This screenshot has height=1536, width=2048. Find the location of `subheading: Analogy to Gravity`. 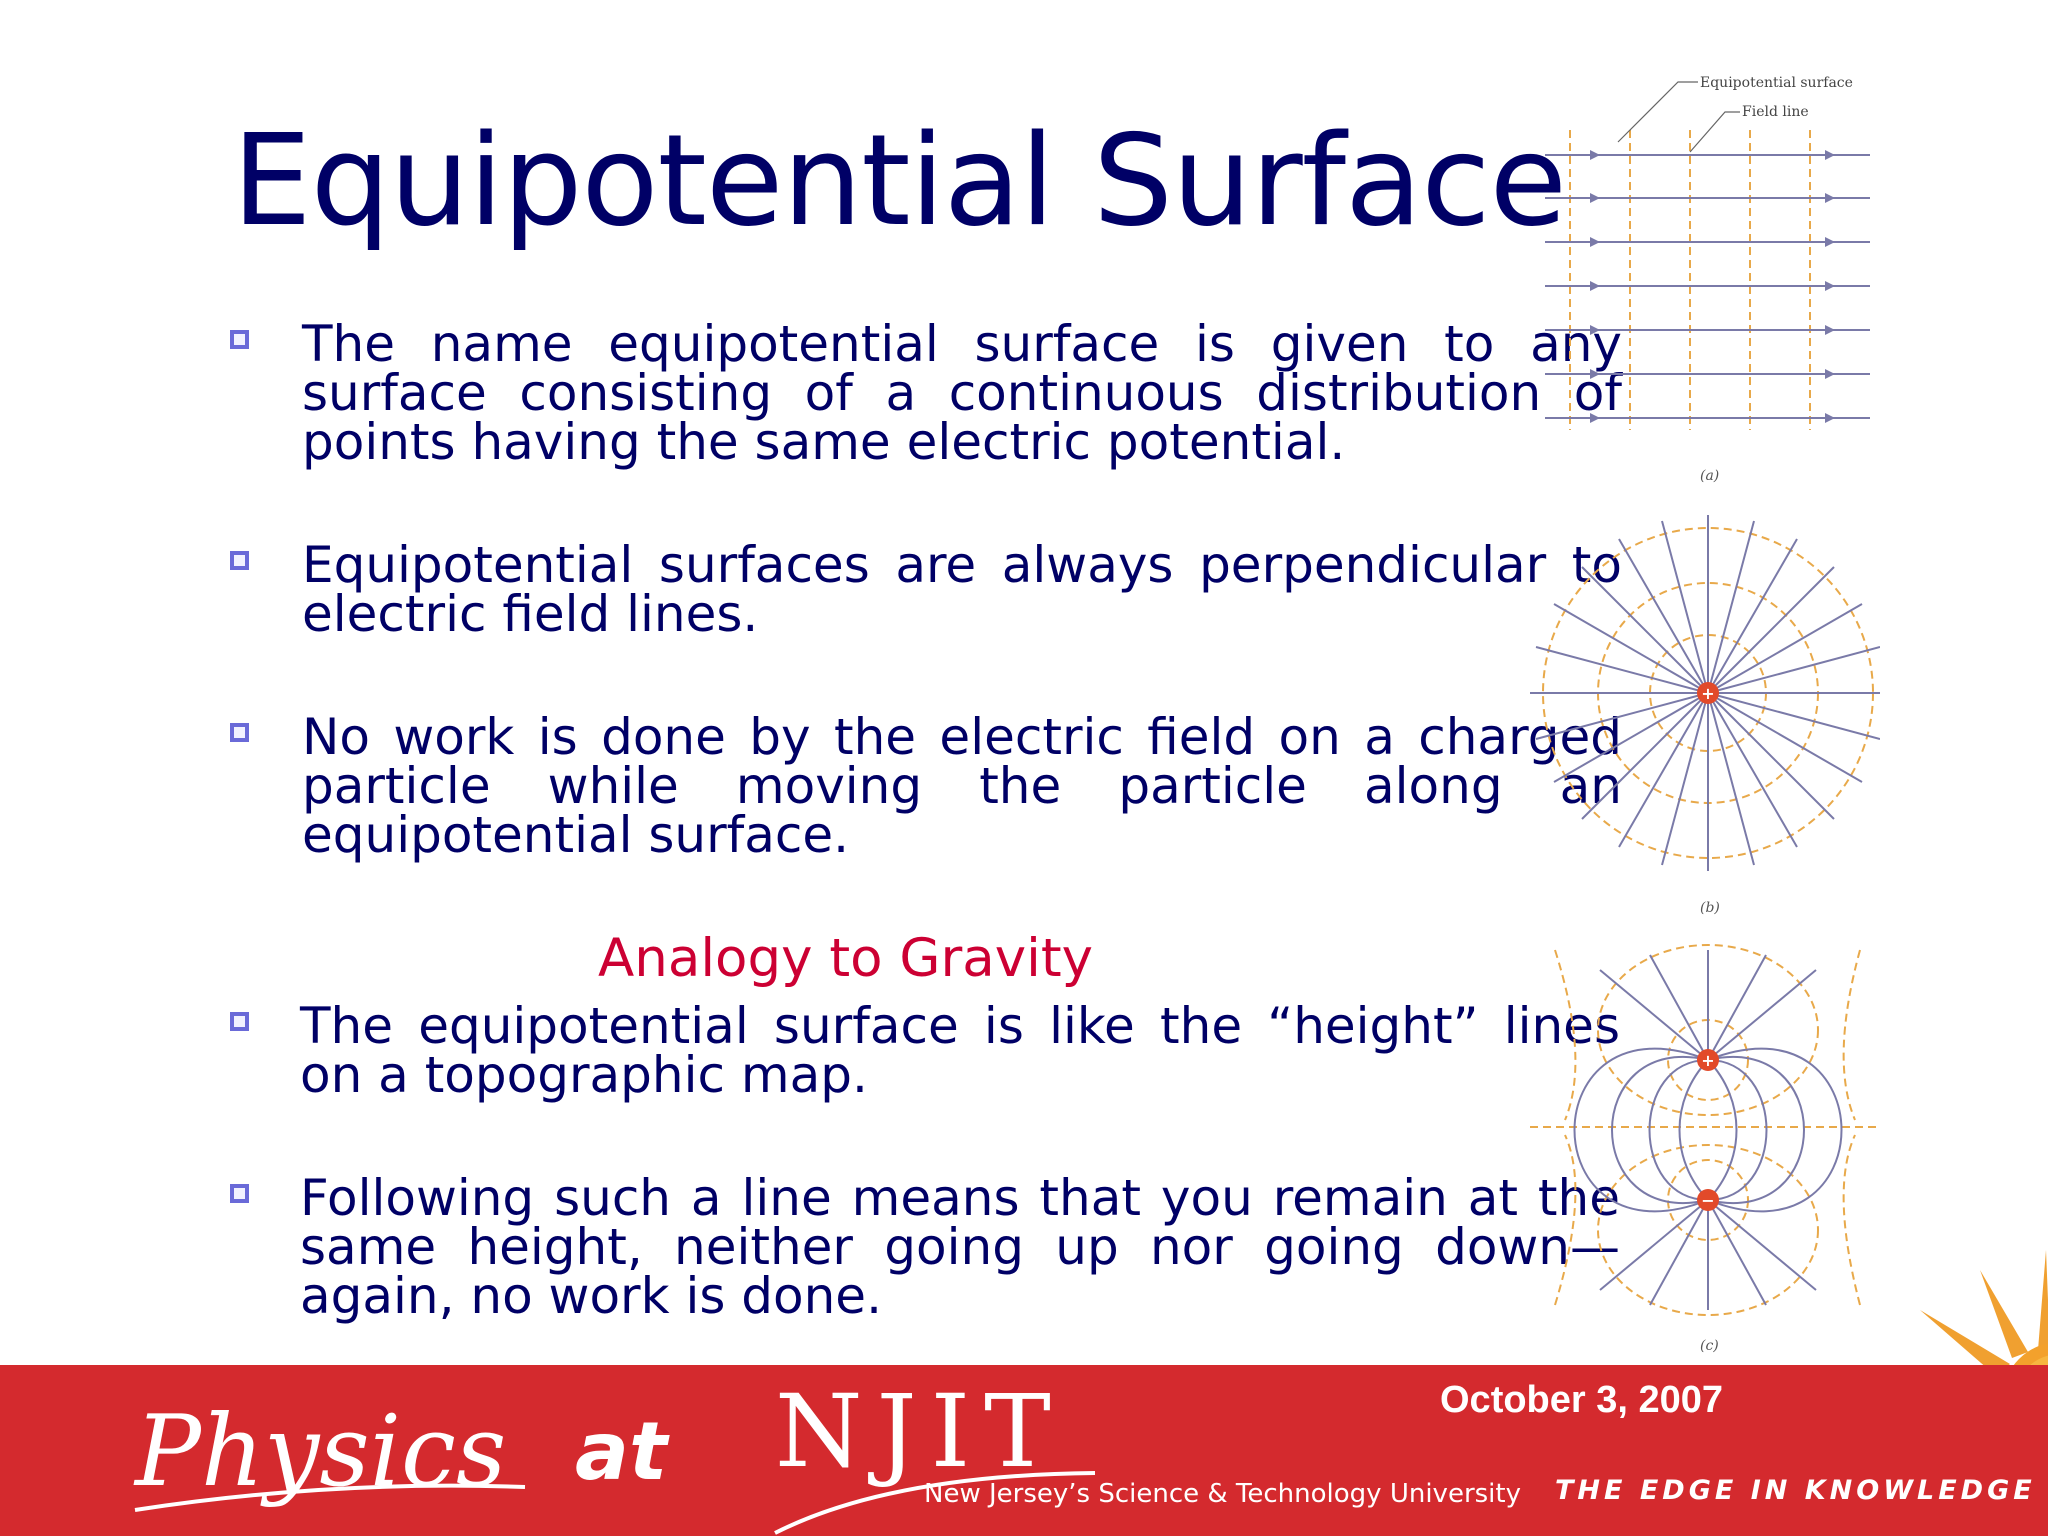

subheading: Analogy to Gravity is located at coordinates (845, 958).